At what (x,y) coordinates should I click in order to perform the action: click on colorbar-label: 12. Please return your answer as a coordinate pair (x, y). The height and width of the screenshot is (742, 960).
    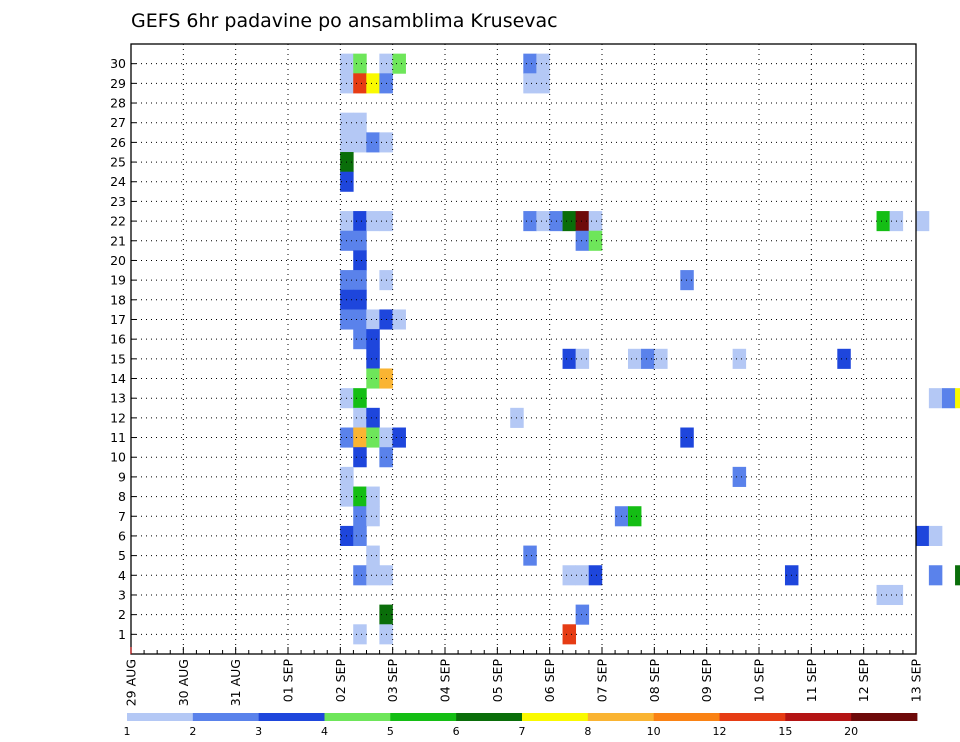
    Looking at the image, I should click on (720, 731).